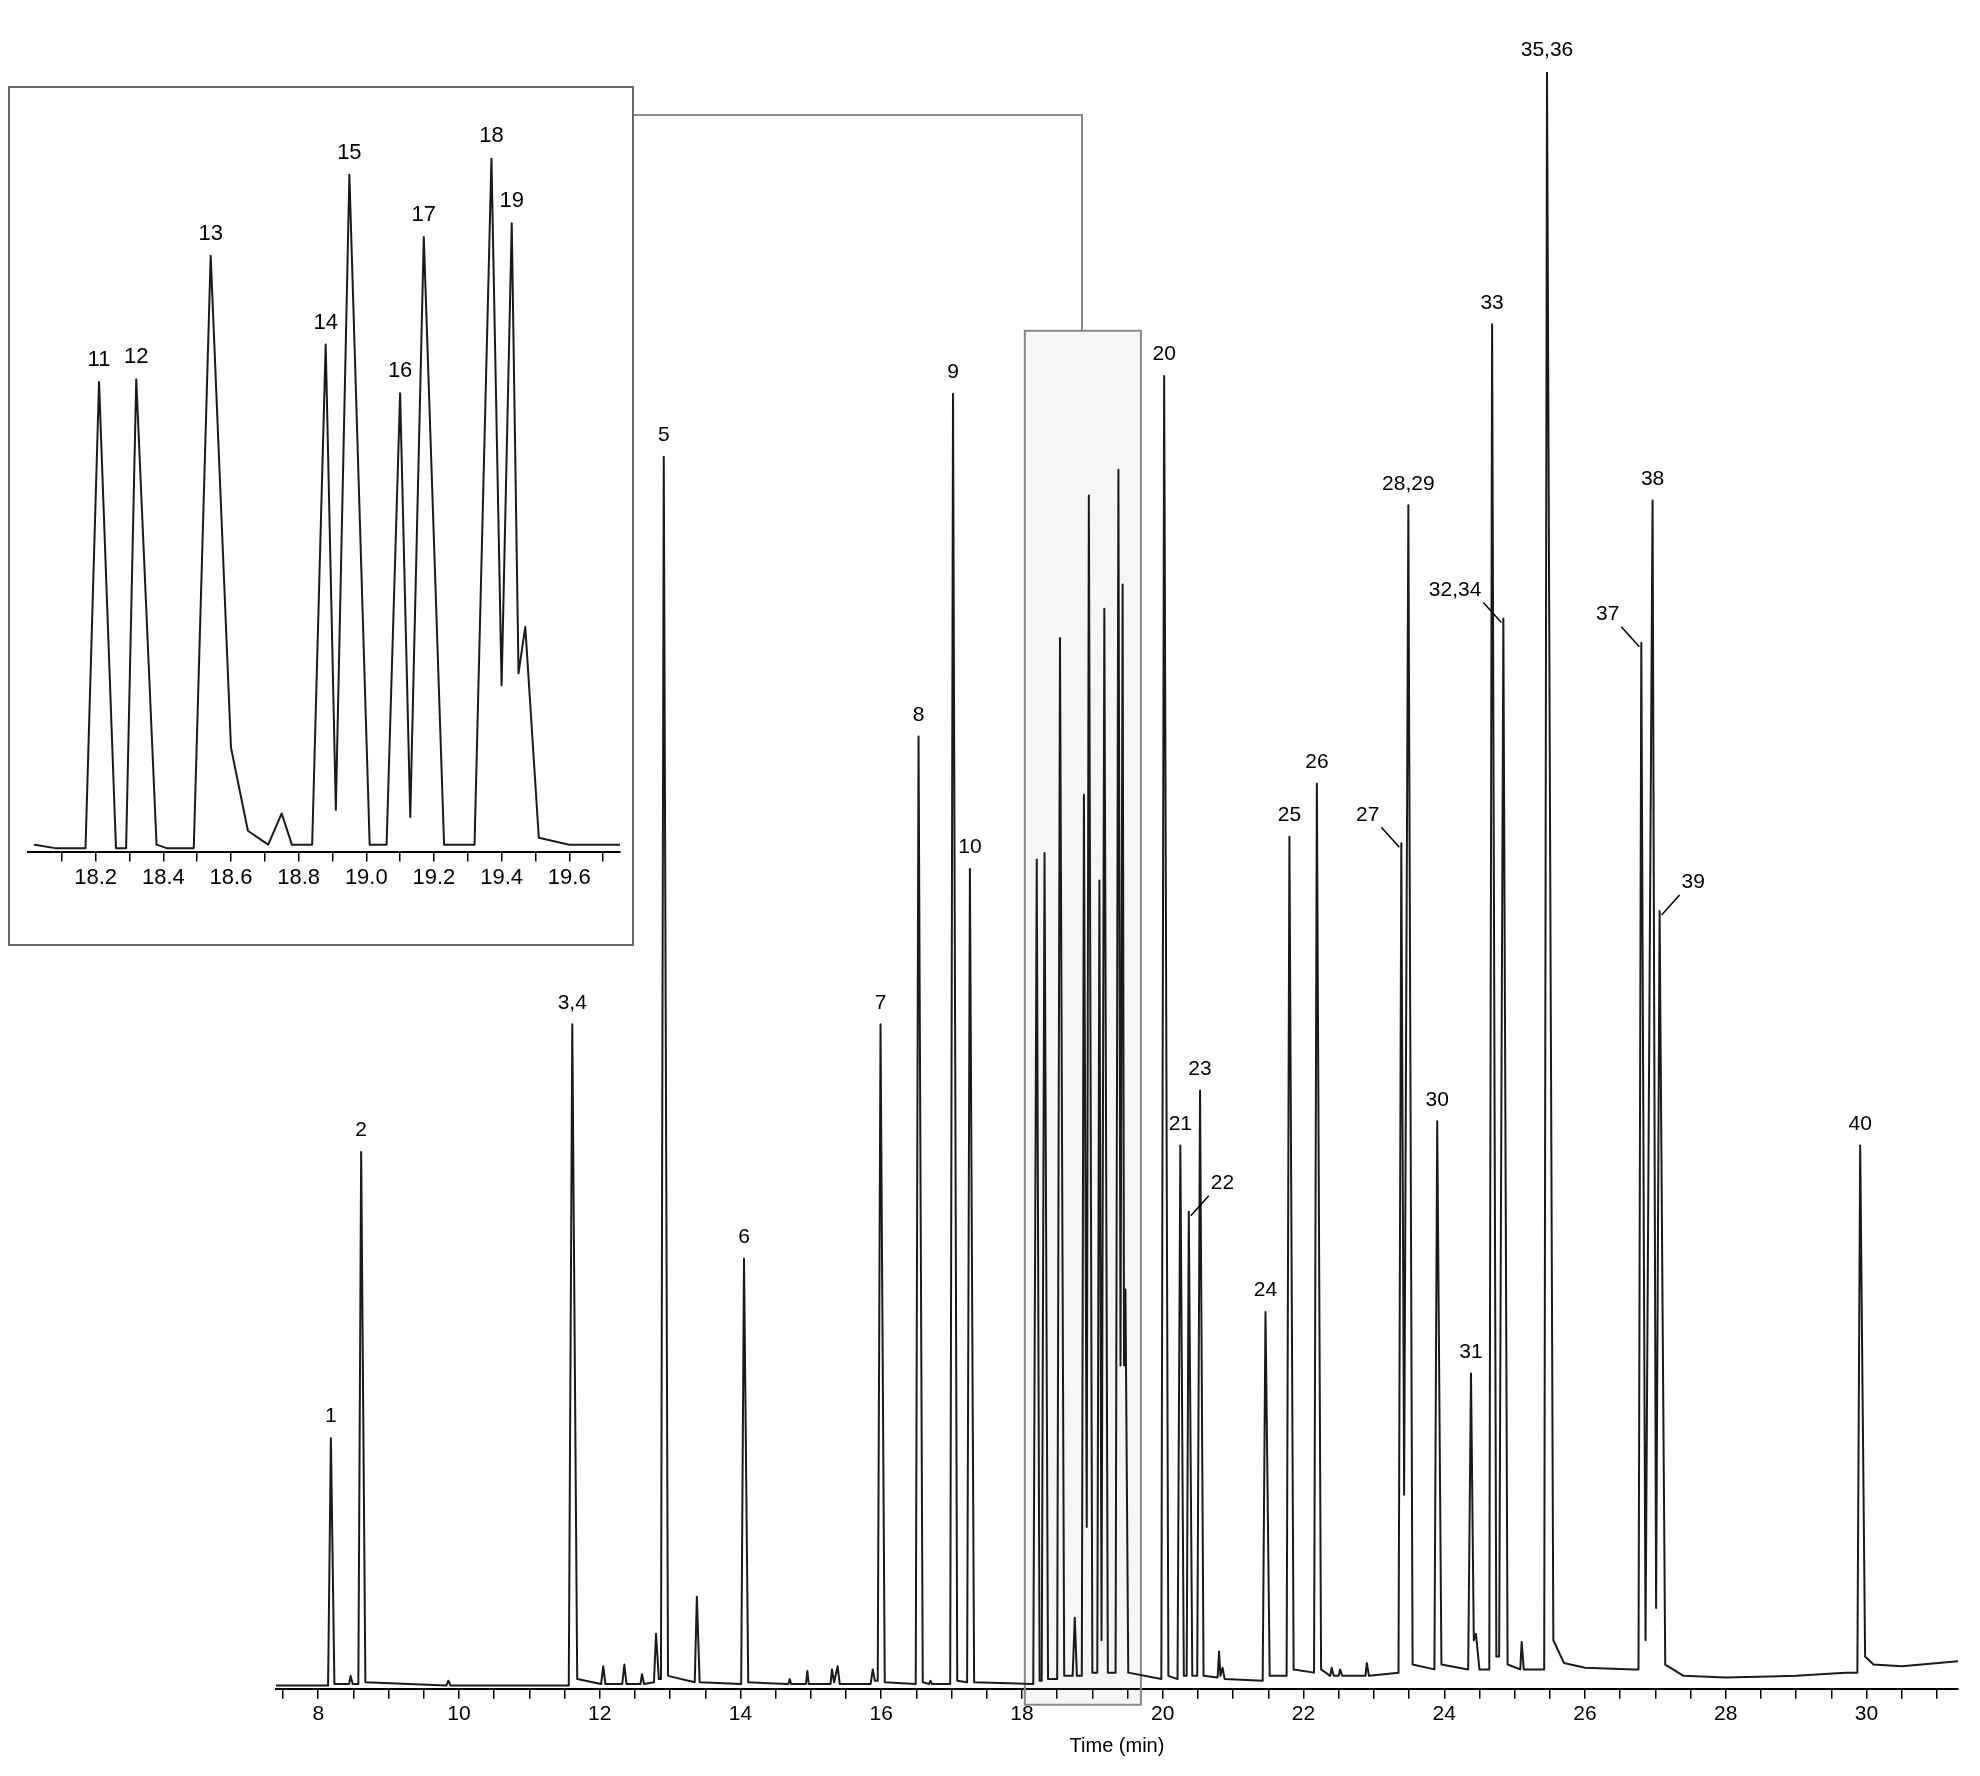 The height and width of the screenshot is (1776, 1980). I want to click on annotation: 13, so click(210, 232).